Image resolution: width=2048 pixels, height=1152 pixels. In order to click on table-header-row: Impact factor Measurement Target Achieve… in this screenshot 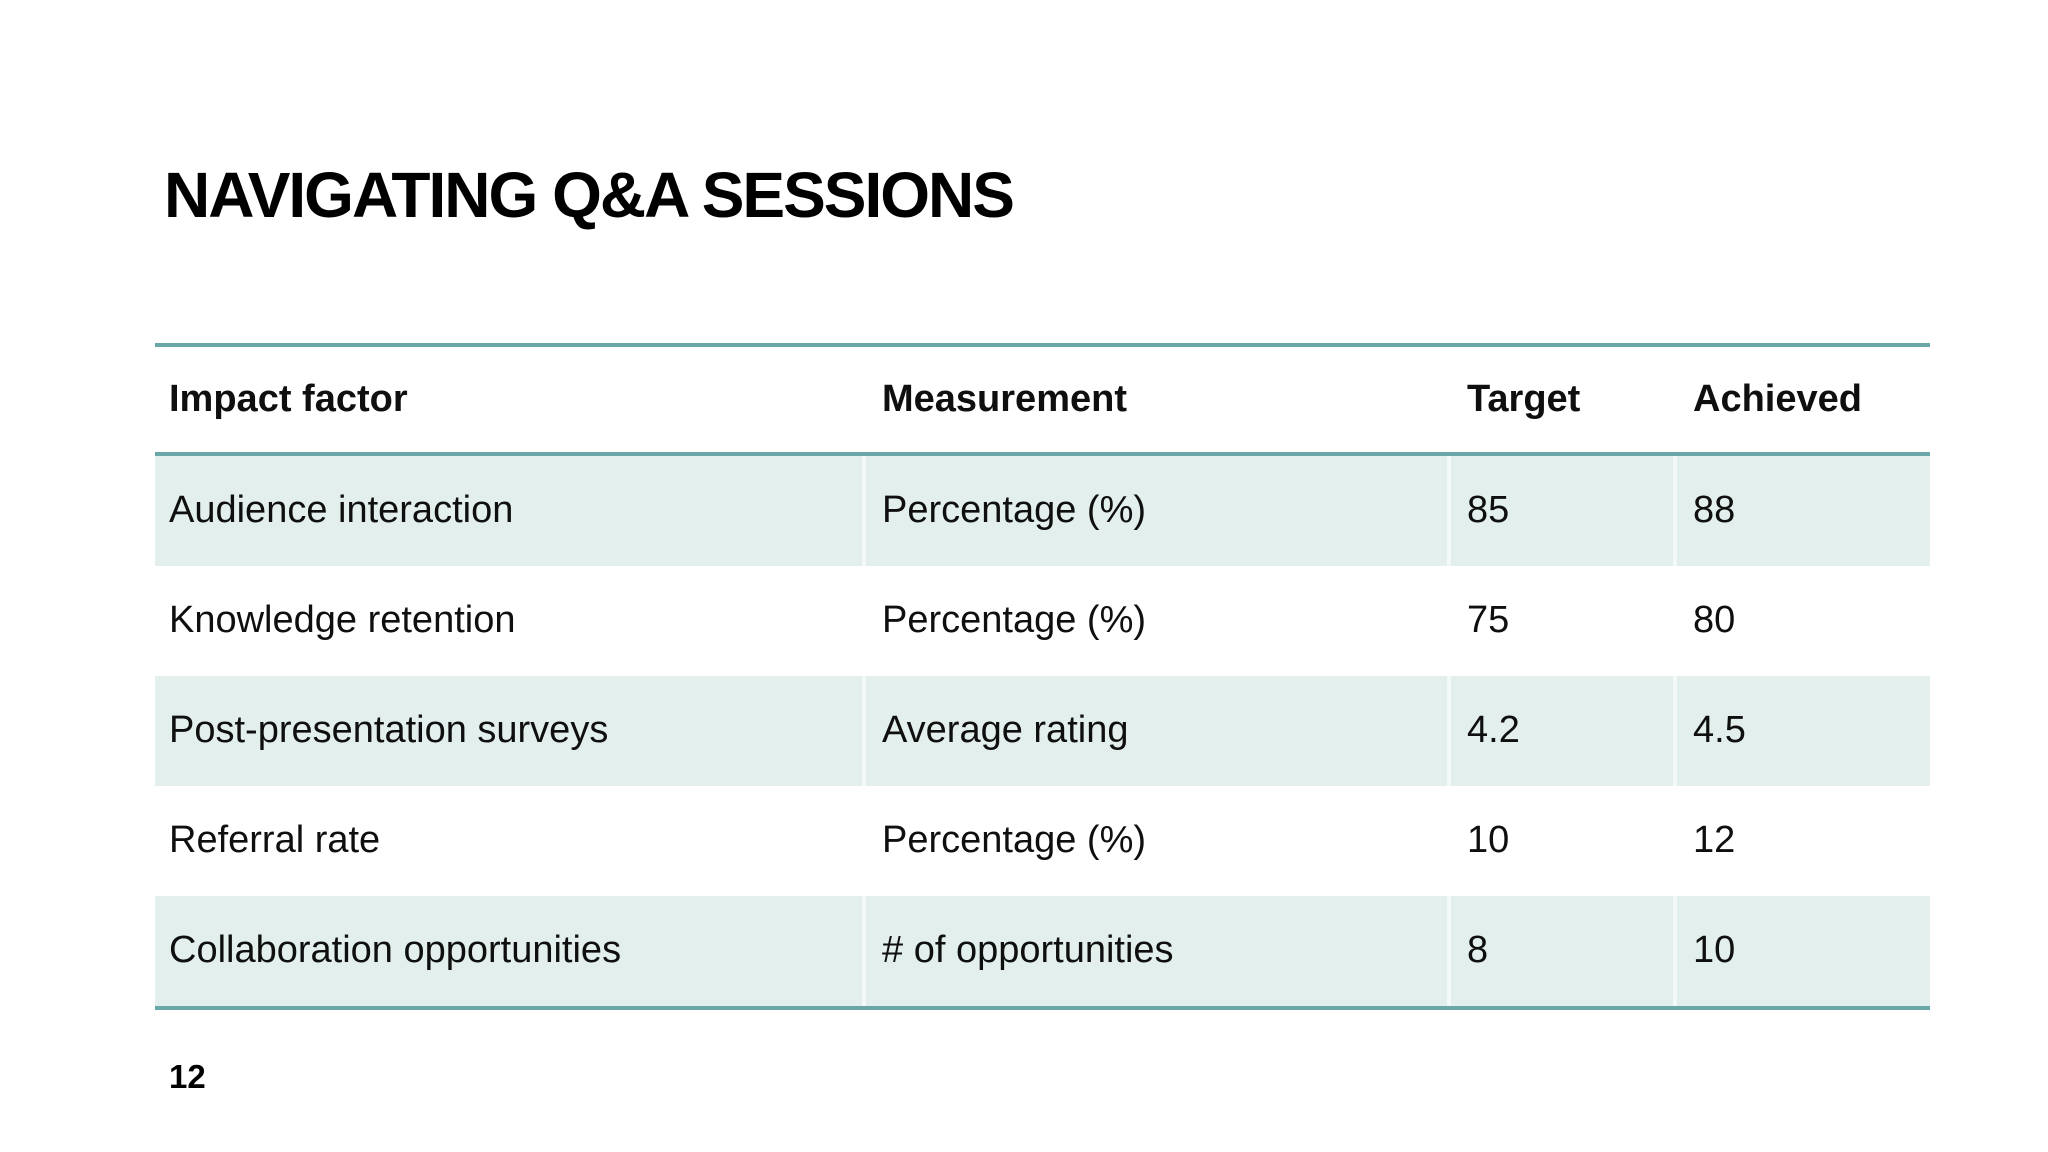, I will do `click(1042, 401)`.